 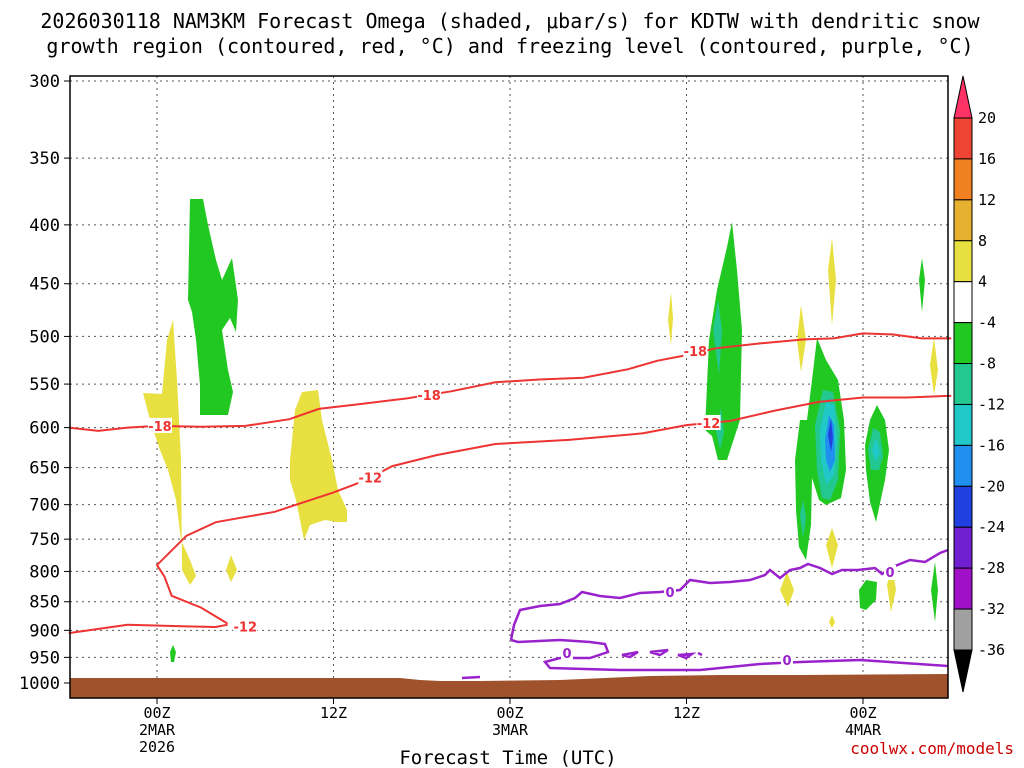 I want to click on y-tick-label: 700, so click(x=44, y=506).